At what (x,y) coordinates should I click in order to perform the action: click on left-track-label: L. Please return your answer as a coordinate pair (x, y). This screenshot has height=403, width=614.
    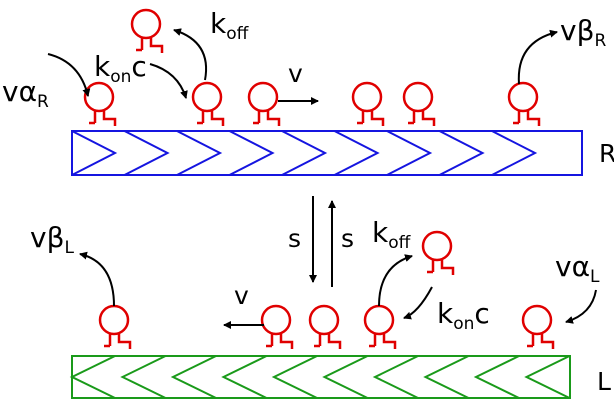
    Looking at the image, I should click on (604, 381).